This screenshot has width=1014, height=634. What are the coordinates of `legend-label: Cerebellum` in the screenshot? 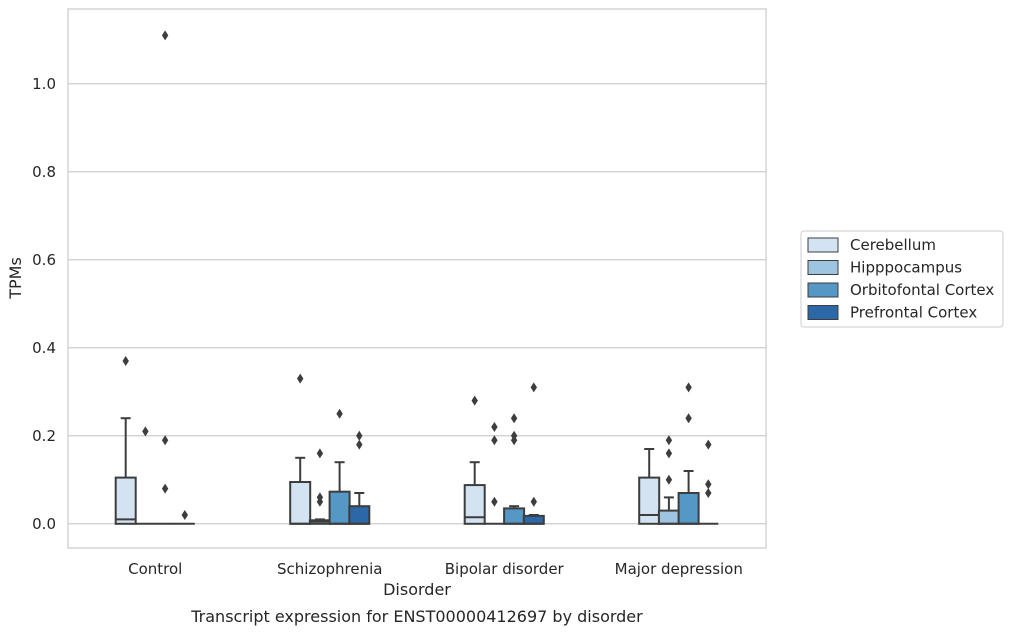 It's located at (893, 245).